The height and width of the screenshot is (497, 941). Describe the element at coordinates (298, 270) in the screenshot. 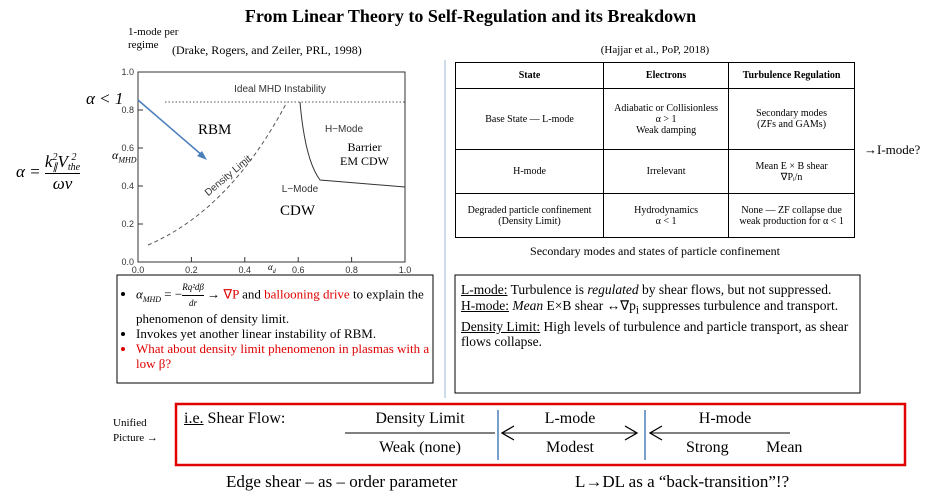

I see `x-tick-label: 0.6` at that location.